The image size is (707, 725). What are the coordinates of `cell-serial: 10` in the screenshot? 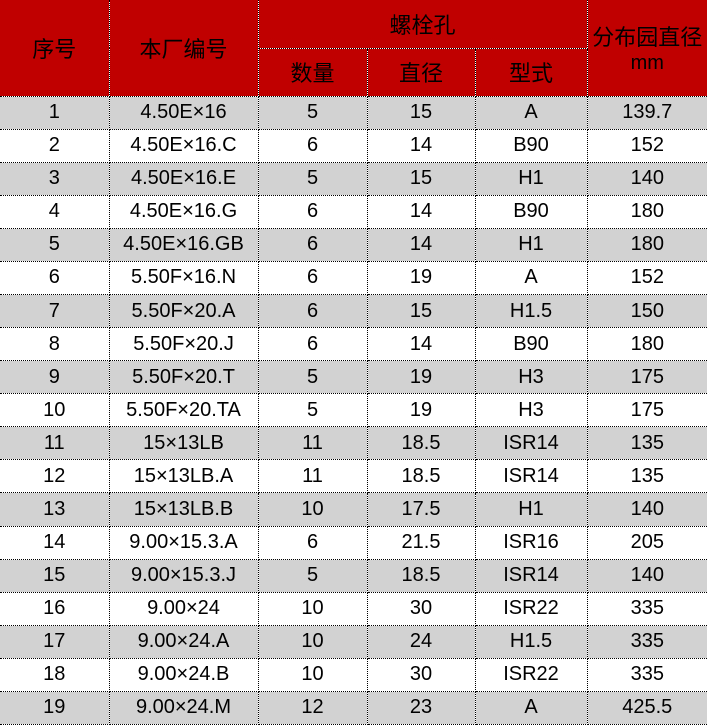 It's located at (55, 410).